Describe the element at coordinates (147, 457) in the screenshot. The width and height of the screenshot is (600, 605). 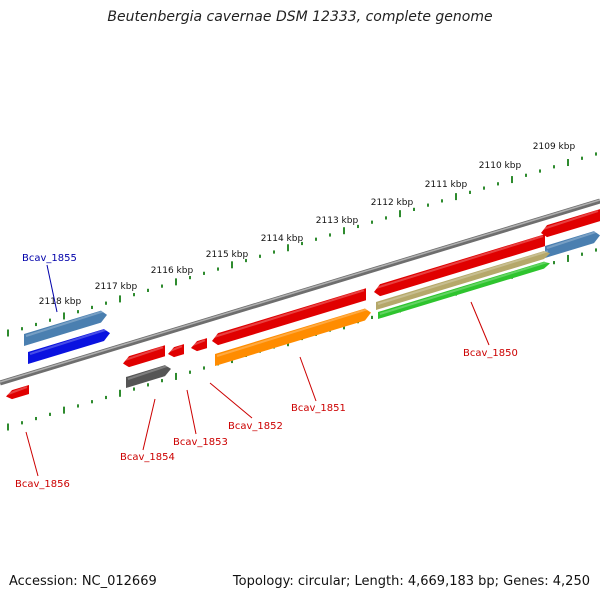
I see `gene-label: Bcav_1854` at that location.